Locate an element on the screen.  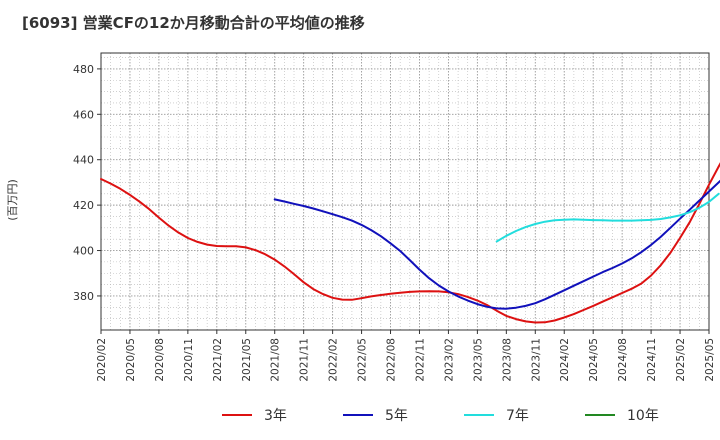
x-tick-label: 2021/11 is located at coordinates (305, 360).